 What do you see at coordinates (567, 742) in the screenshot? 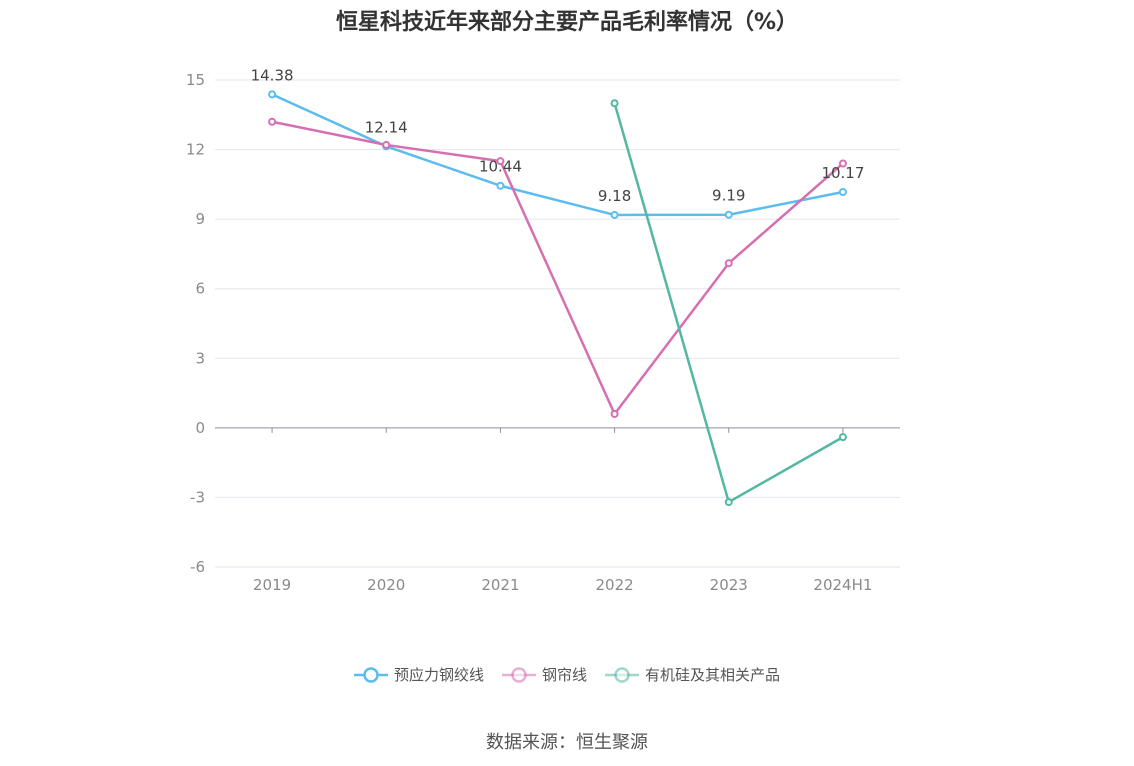
I see `source-note: 数据来源：恒生聚源` at bounding box center [567, 742].